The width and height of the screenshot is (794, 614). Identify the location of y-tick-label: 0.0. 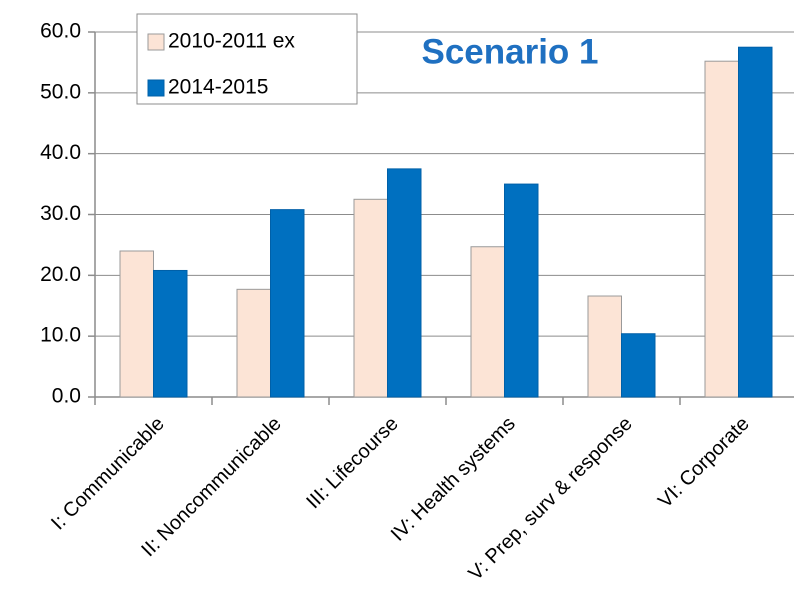
(66, 396).